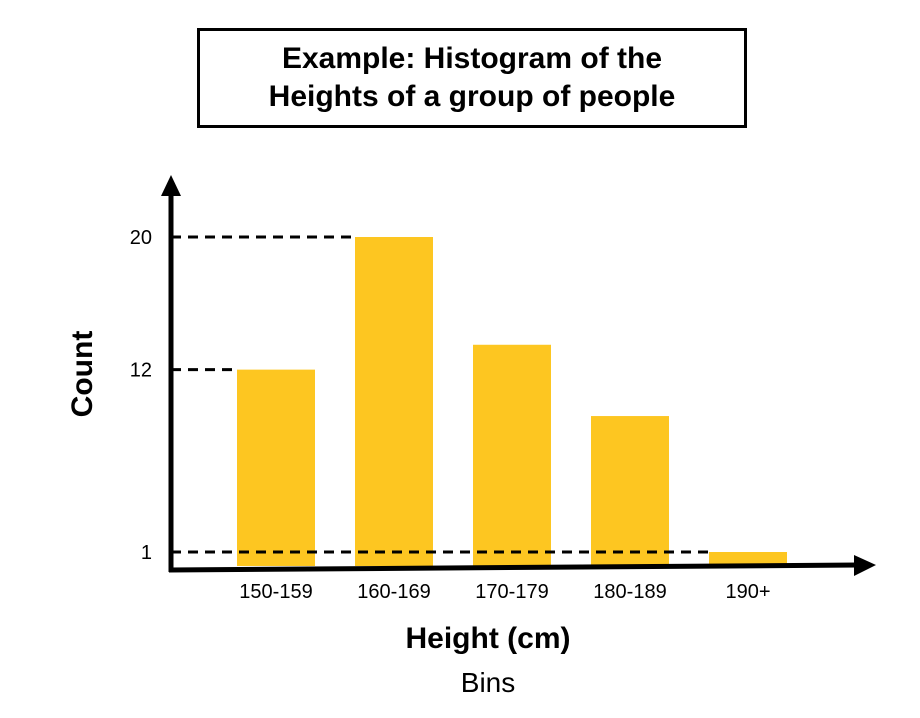 This screenshot has height=718, width=920. Describe the element at coordinates (513, 567) in the screenshot. I see `x-axis-line` at that location.